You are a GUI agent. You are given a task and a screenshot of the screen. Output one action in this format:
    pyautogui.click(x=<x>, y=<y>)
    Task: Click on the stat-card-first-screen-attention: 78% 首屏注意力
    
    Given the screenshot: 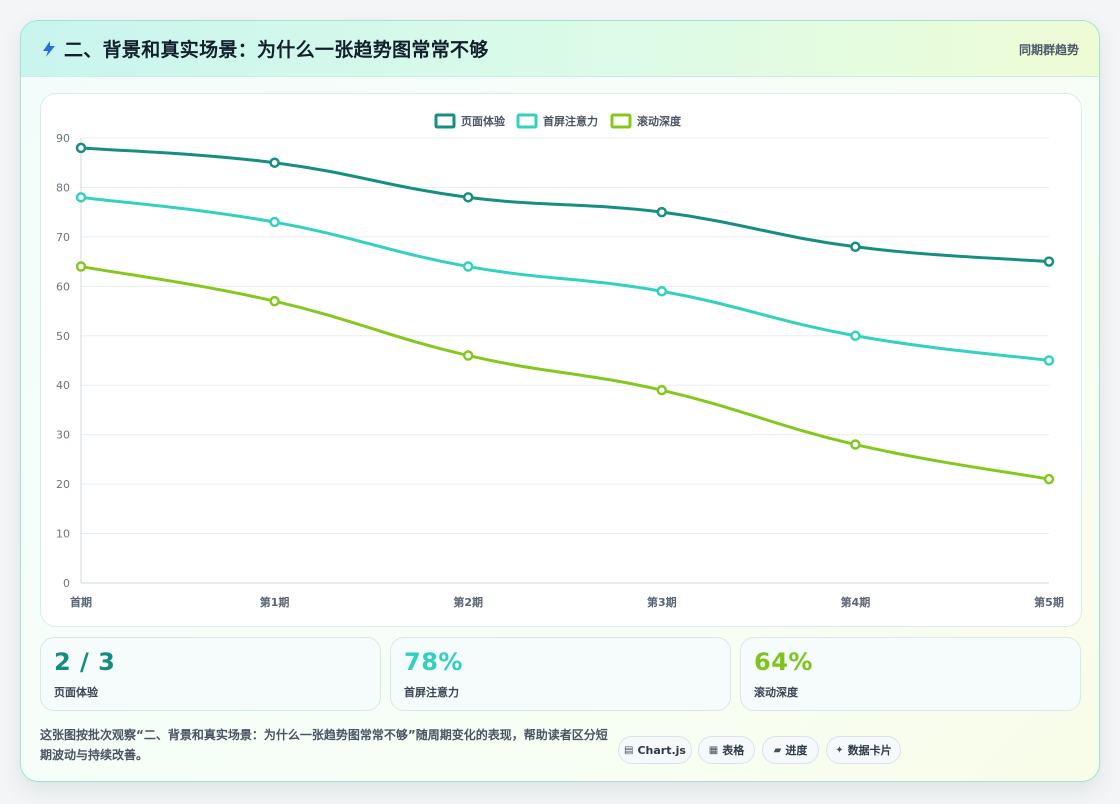 What is the action you would take?
    pyautogui.click(x=560, y=674)
    